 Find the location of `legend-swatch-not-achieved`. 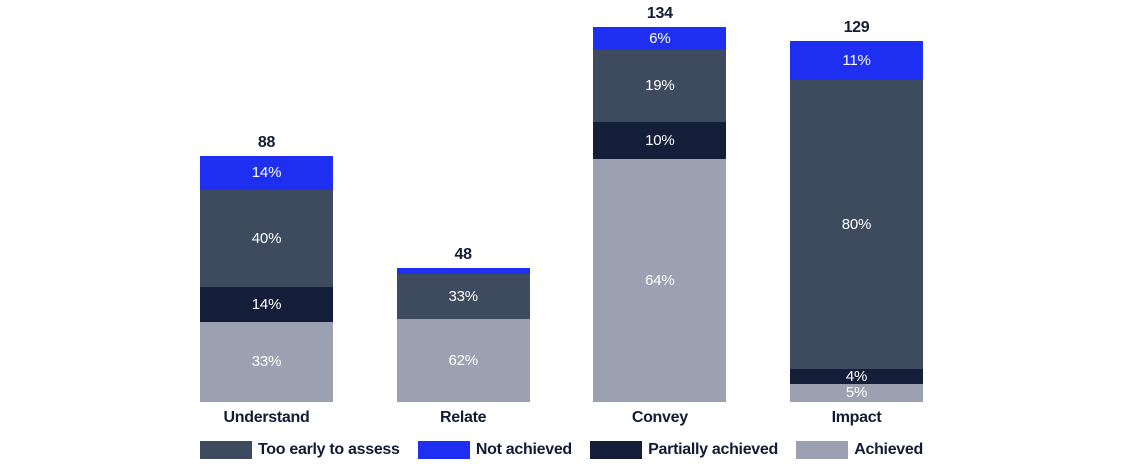

legend-swatch-not-achieved is located at coordinates (443, 450).